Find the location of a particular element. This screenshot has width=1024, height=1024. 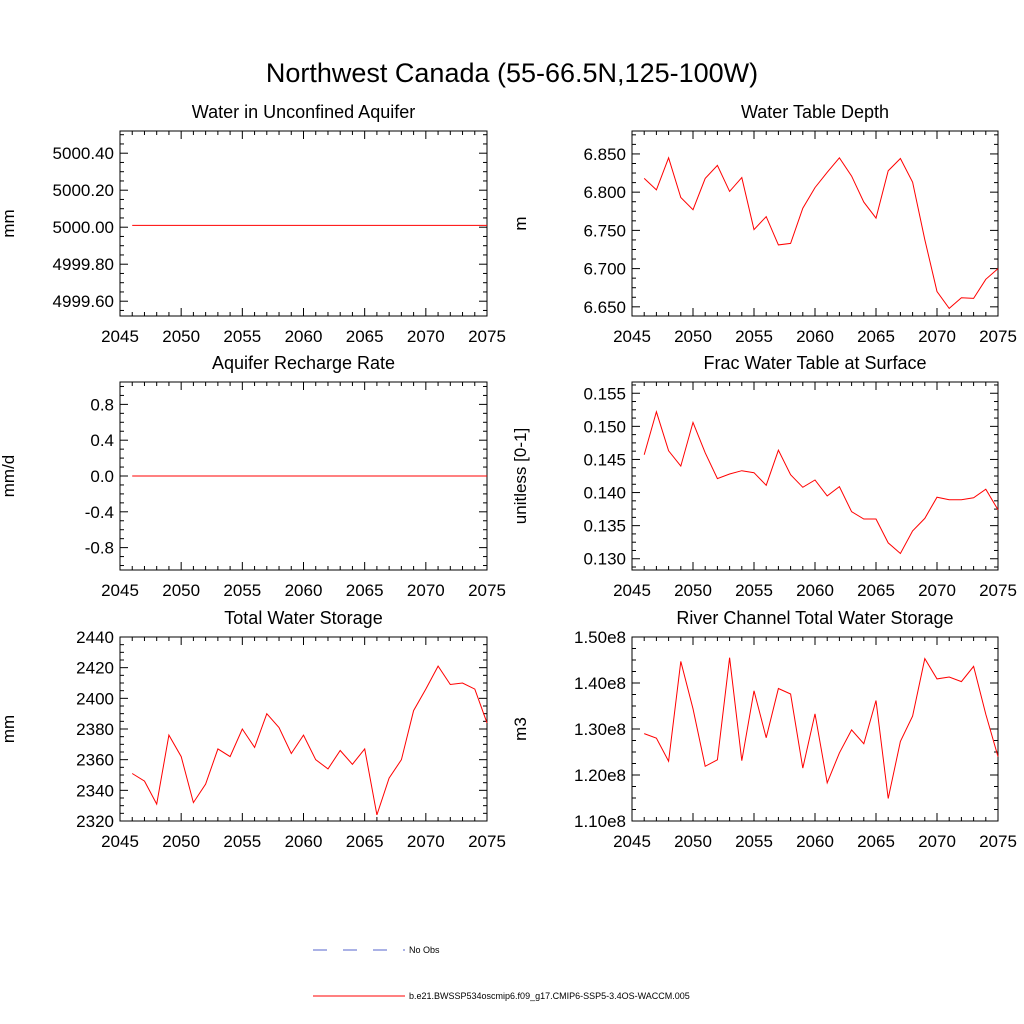

y-tick-label: 1.30e8 is located at coordinates (600, 729).